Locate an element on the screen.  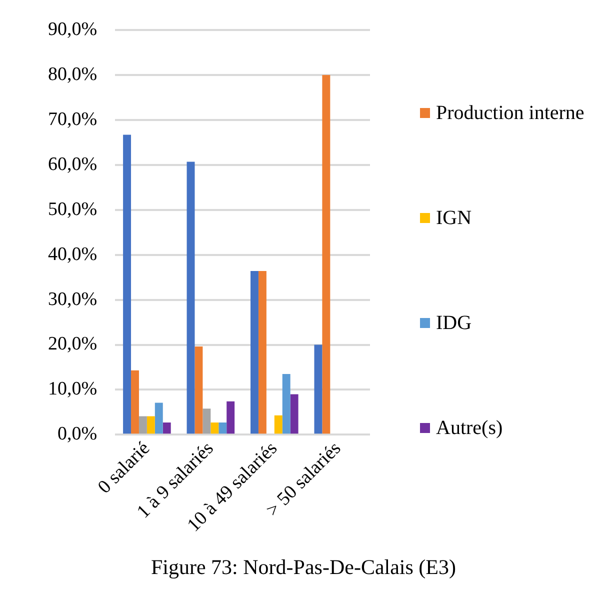
text: Figure 73: Nord-Pas-De-Calais (E3) is located at coordinates (303, 567).